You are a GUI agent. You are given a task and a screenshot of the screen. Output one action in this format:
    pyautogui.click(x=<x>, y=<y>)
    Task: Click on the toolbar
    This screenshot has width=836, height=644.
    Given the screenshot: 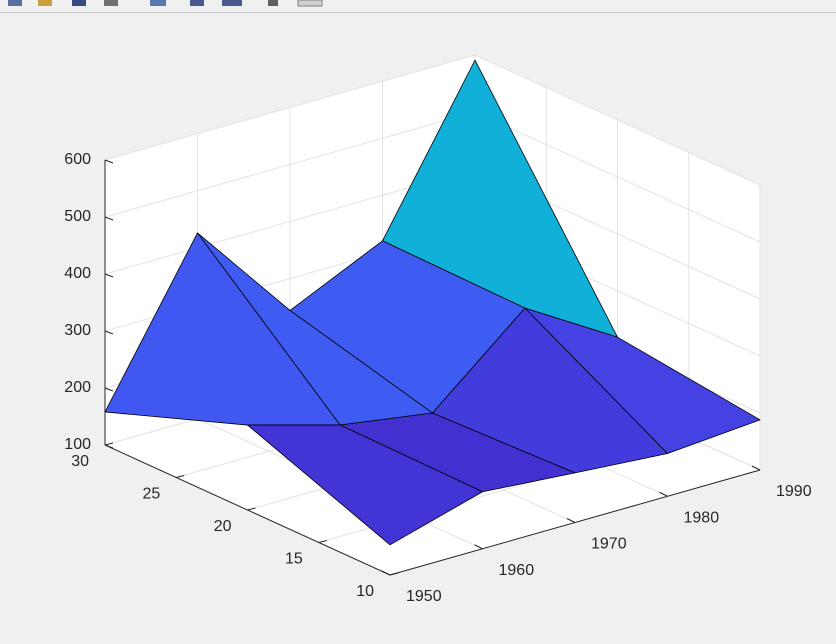 What is the action you would take?
    pyautogui.click(x=418, y=6)
    